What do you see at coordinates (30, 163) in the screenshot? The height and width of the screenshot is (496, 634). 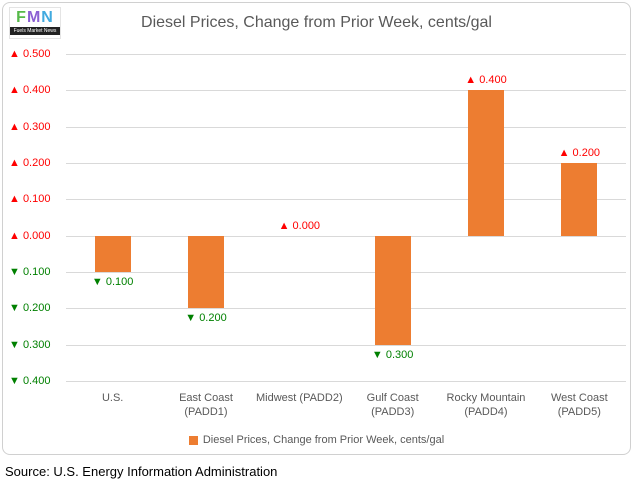 I see `y-tick-label: ▲ 0.200` at bounding box center [30, 163].